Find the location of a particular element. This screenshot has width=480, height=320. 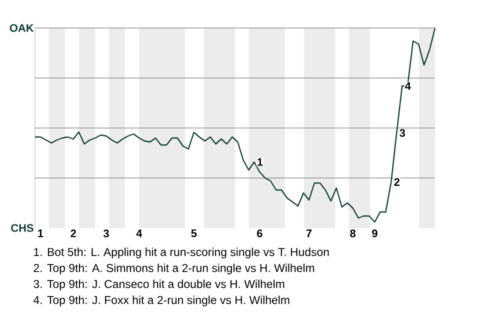

x-tick-label: 6 is located at coordinates (259, 234).